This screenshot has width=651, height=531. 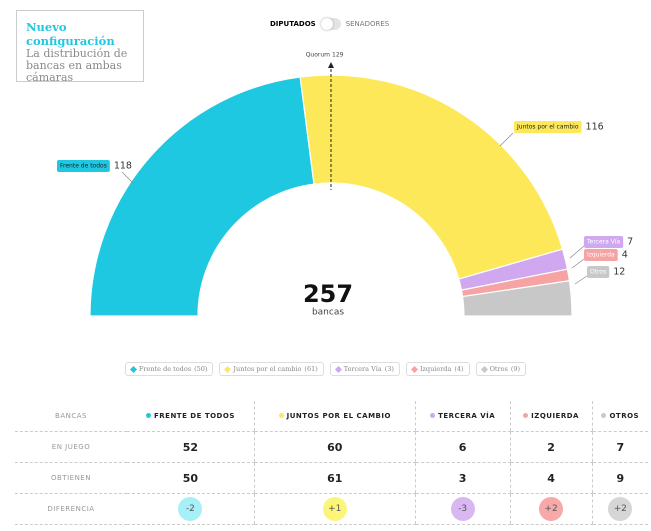 I want to click on table-cell: 9, so click(x=619, y=478).